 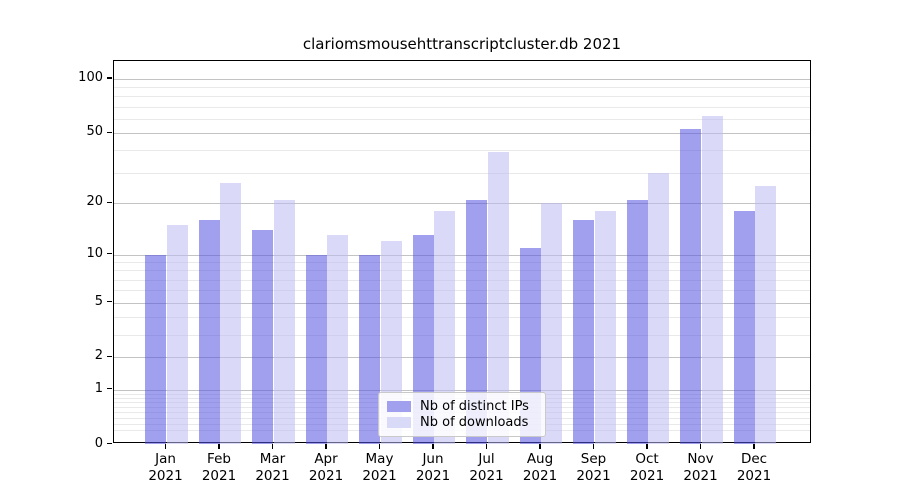 What do you see at coordinates (338, 340) in the screenshot?
I see `bar-downloads-apr` at bounding box center [338, 340].